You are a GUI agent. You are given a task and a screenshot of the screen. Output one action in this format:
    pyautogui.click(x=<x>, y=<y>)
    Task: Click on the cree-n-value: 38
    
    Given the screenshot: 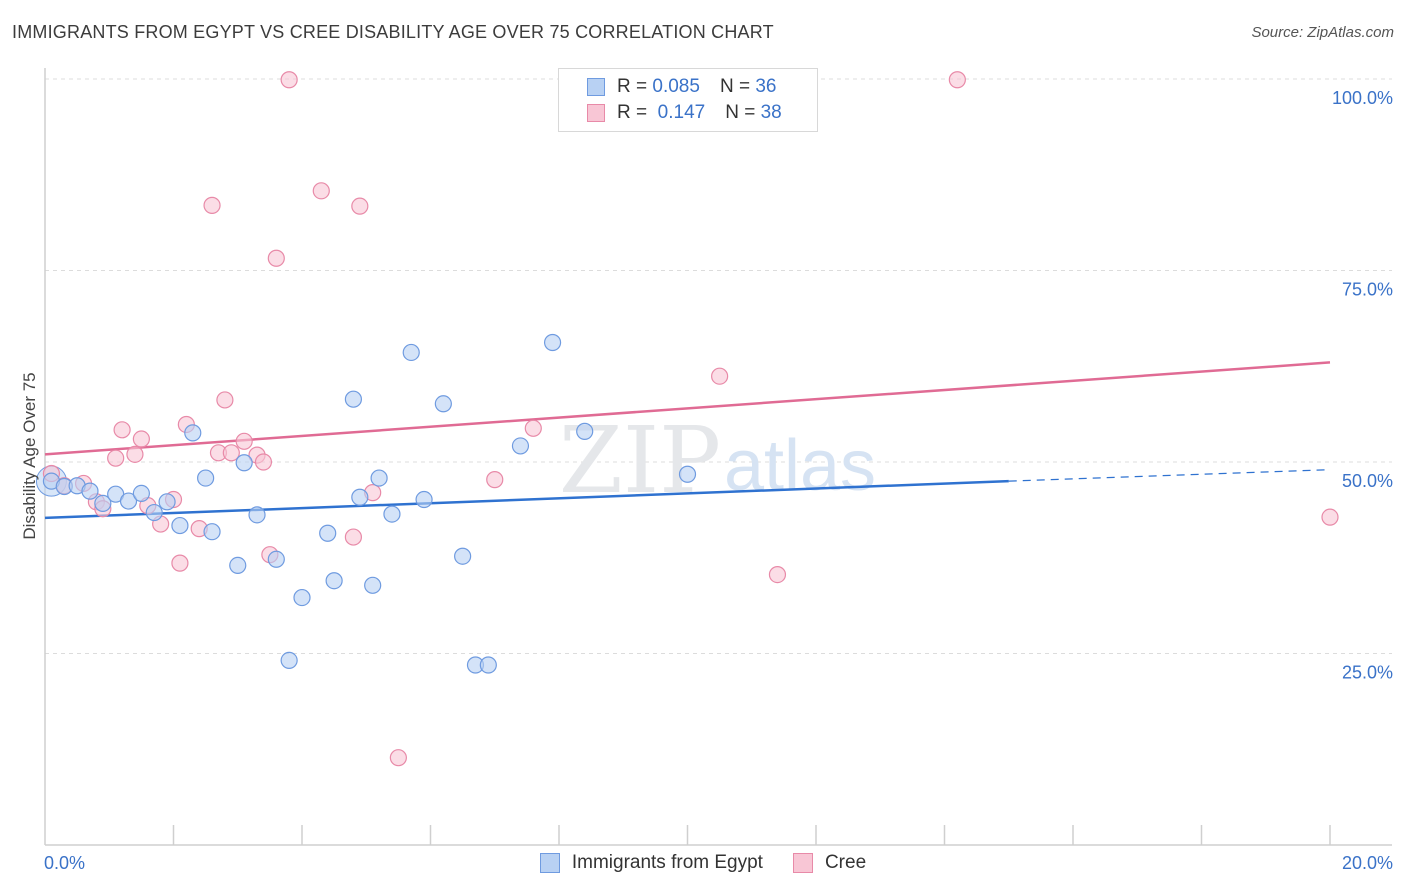 What is the action you would take?
    pyautogui.click(x=771, y=112)
    